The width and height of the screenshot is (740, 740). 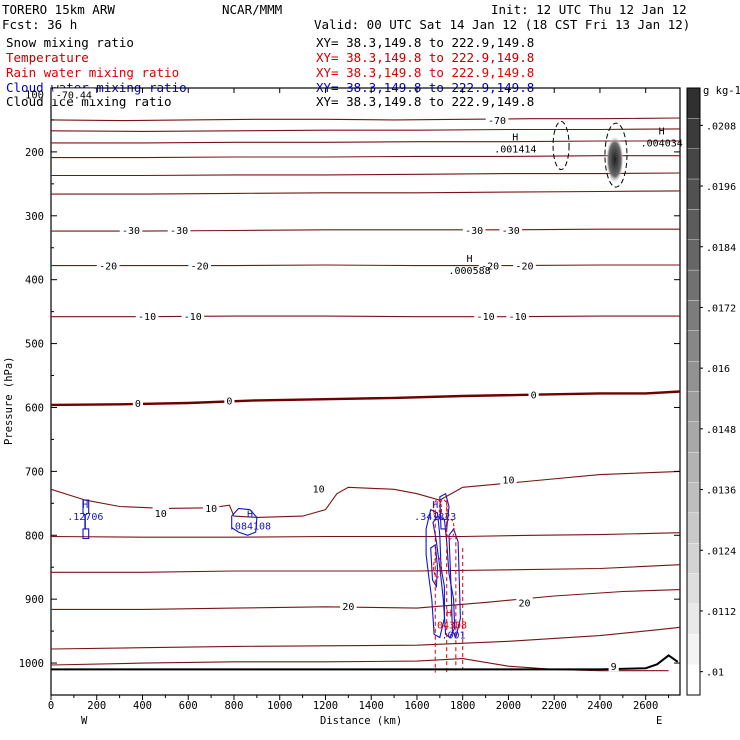 I want to click on extremum-value: .000588, so click(x=469, y=271).